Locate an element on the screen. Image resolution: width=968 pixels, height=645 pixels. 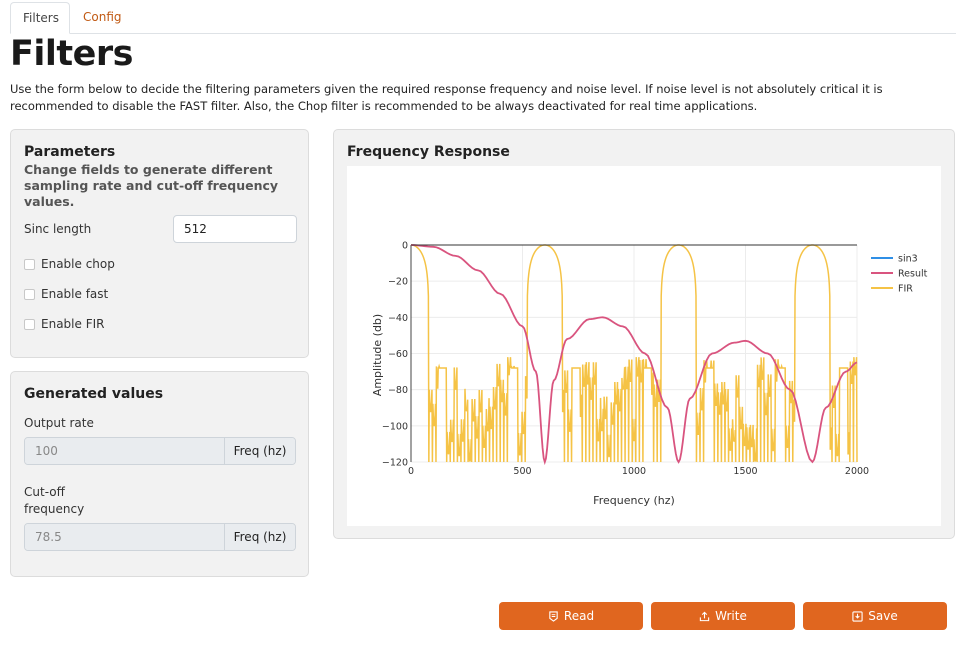
y-tick-label: −20 is located at coordinates (398, 282).